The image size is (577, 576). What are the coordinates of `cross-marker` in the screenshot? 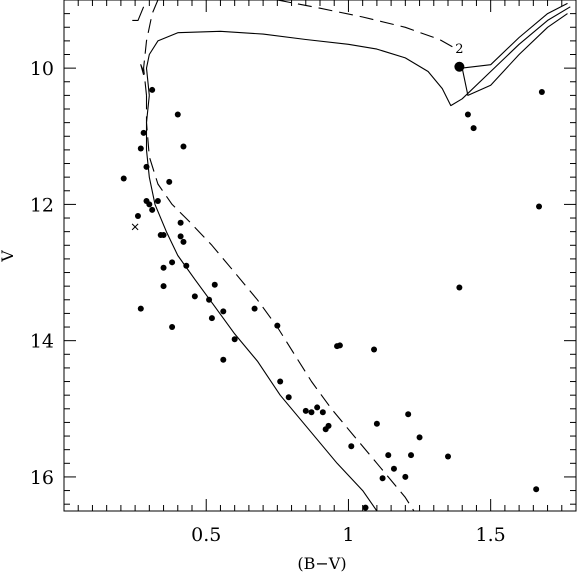 It's located at (135, 227).